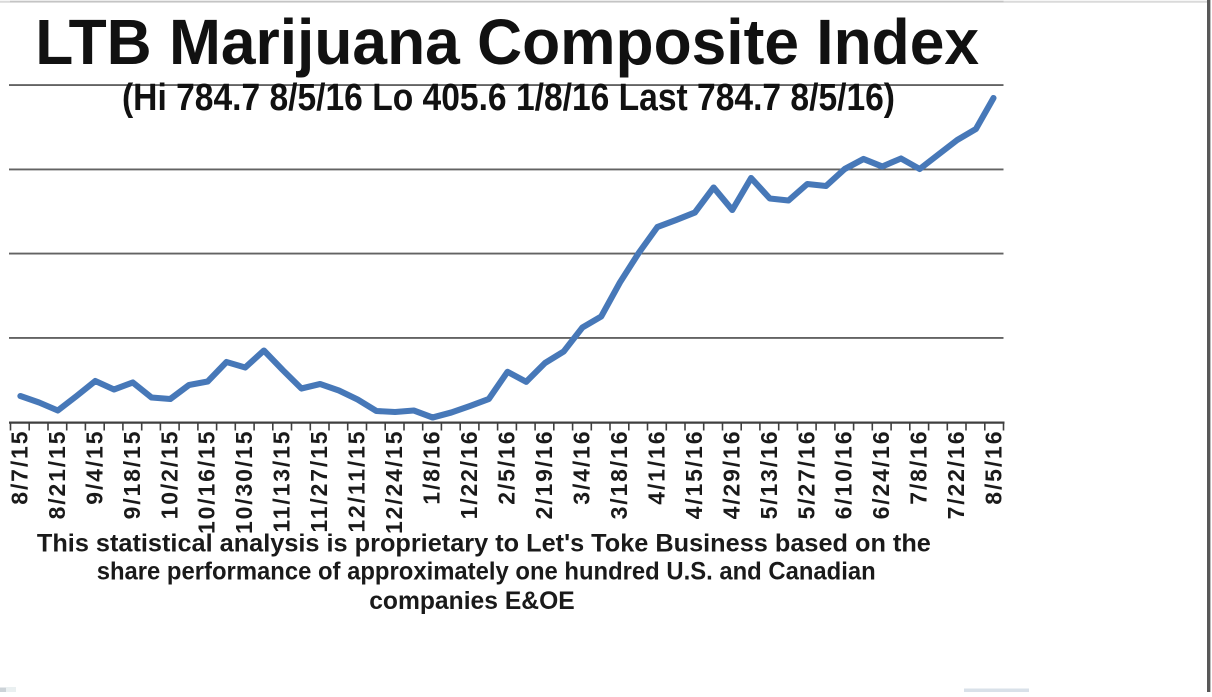  I want to click on svg-text: 7/8/16, so click(919, 468).